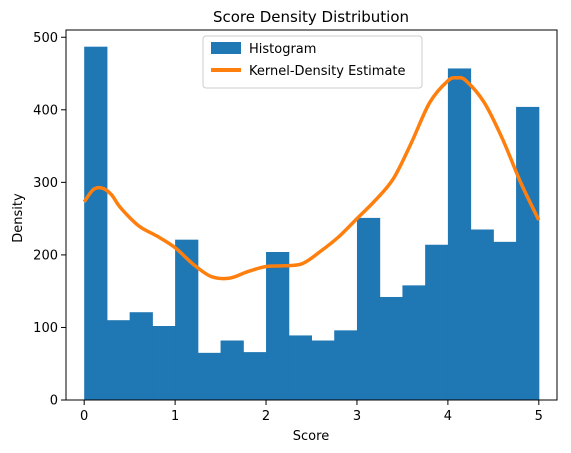 Image resolution: width=571 pixels, height=453 pixels. I want to click on y-axis-label: Density, so click(18, 218).